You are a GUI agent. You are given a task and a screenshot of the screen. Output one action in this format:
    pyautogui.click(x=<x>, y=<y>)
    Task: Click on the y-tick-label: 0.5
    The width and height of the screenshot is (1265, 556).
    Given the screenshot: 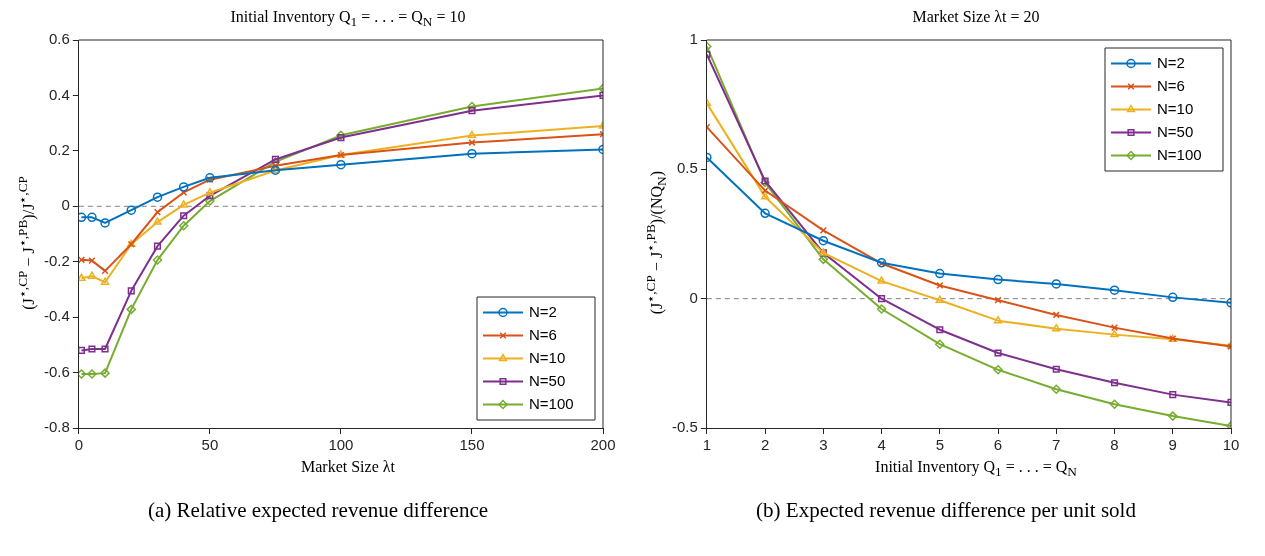 What is the action you would take?
    pyautogui.click(x=687, y=168)
    